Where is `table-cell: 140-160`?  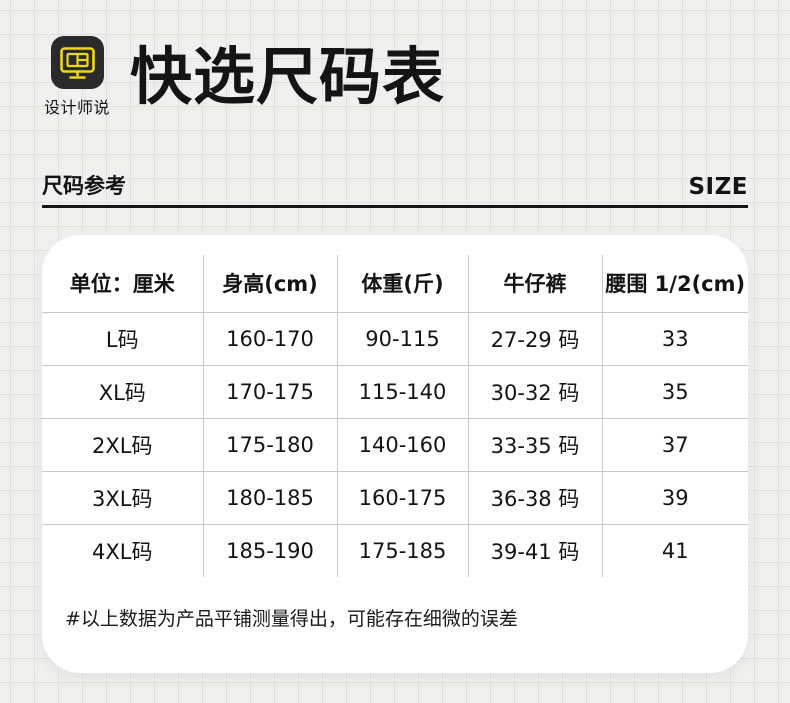 table-cell: 140-160 is located at coordinates (402, 444).